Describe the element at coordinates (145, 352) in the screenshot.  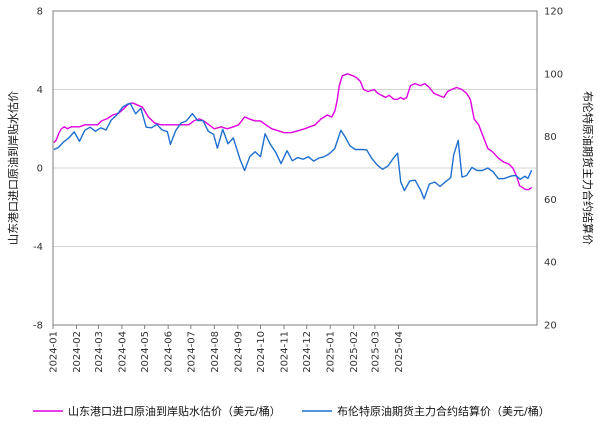
I see `x-tick-label: 2024-05` at that location.